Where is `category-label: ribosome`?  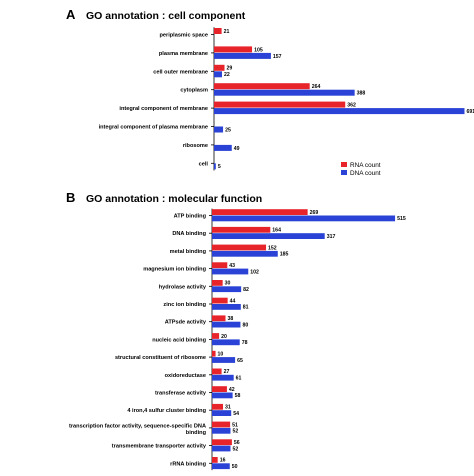
category-label: ribosome is located at coordinates (195, 146).